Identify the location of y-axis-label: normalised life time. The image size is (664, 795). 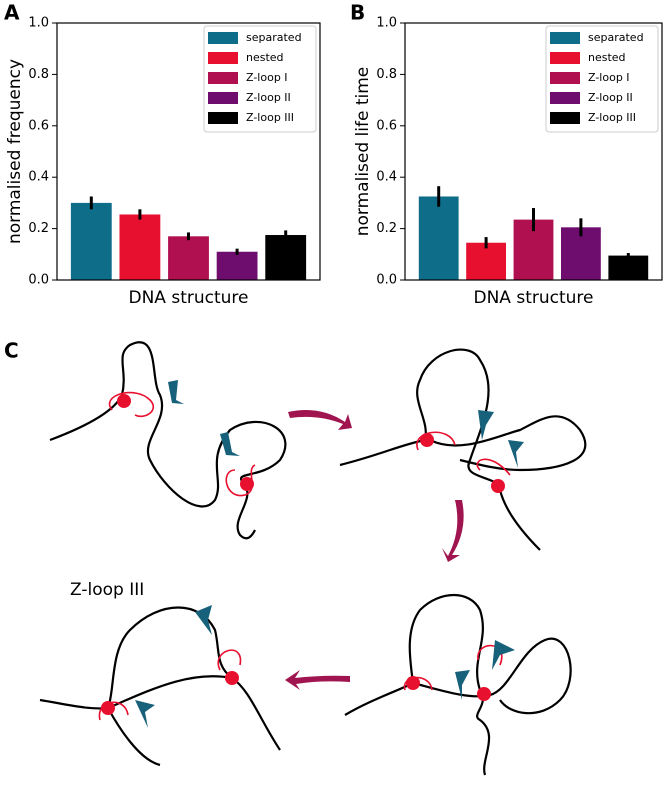
(363, 152).